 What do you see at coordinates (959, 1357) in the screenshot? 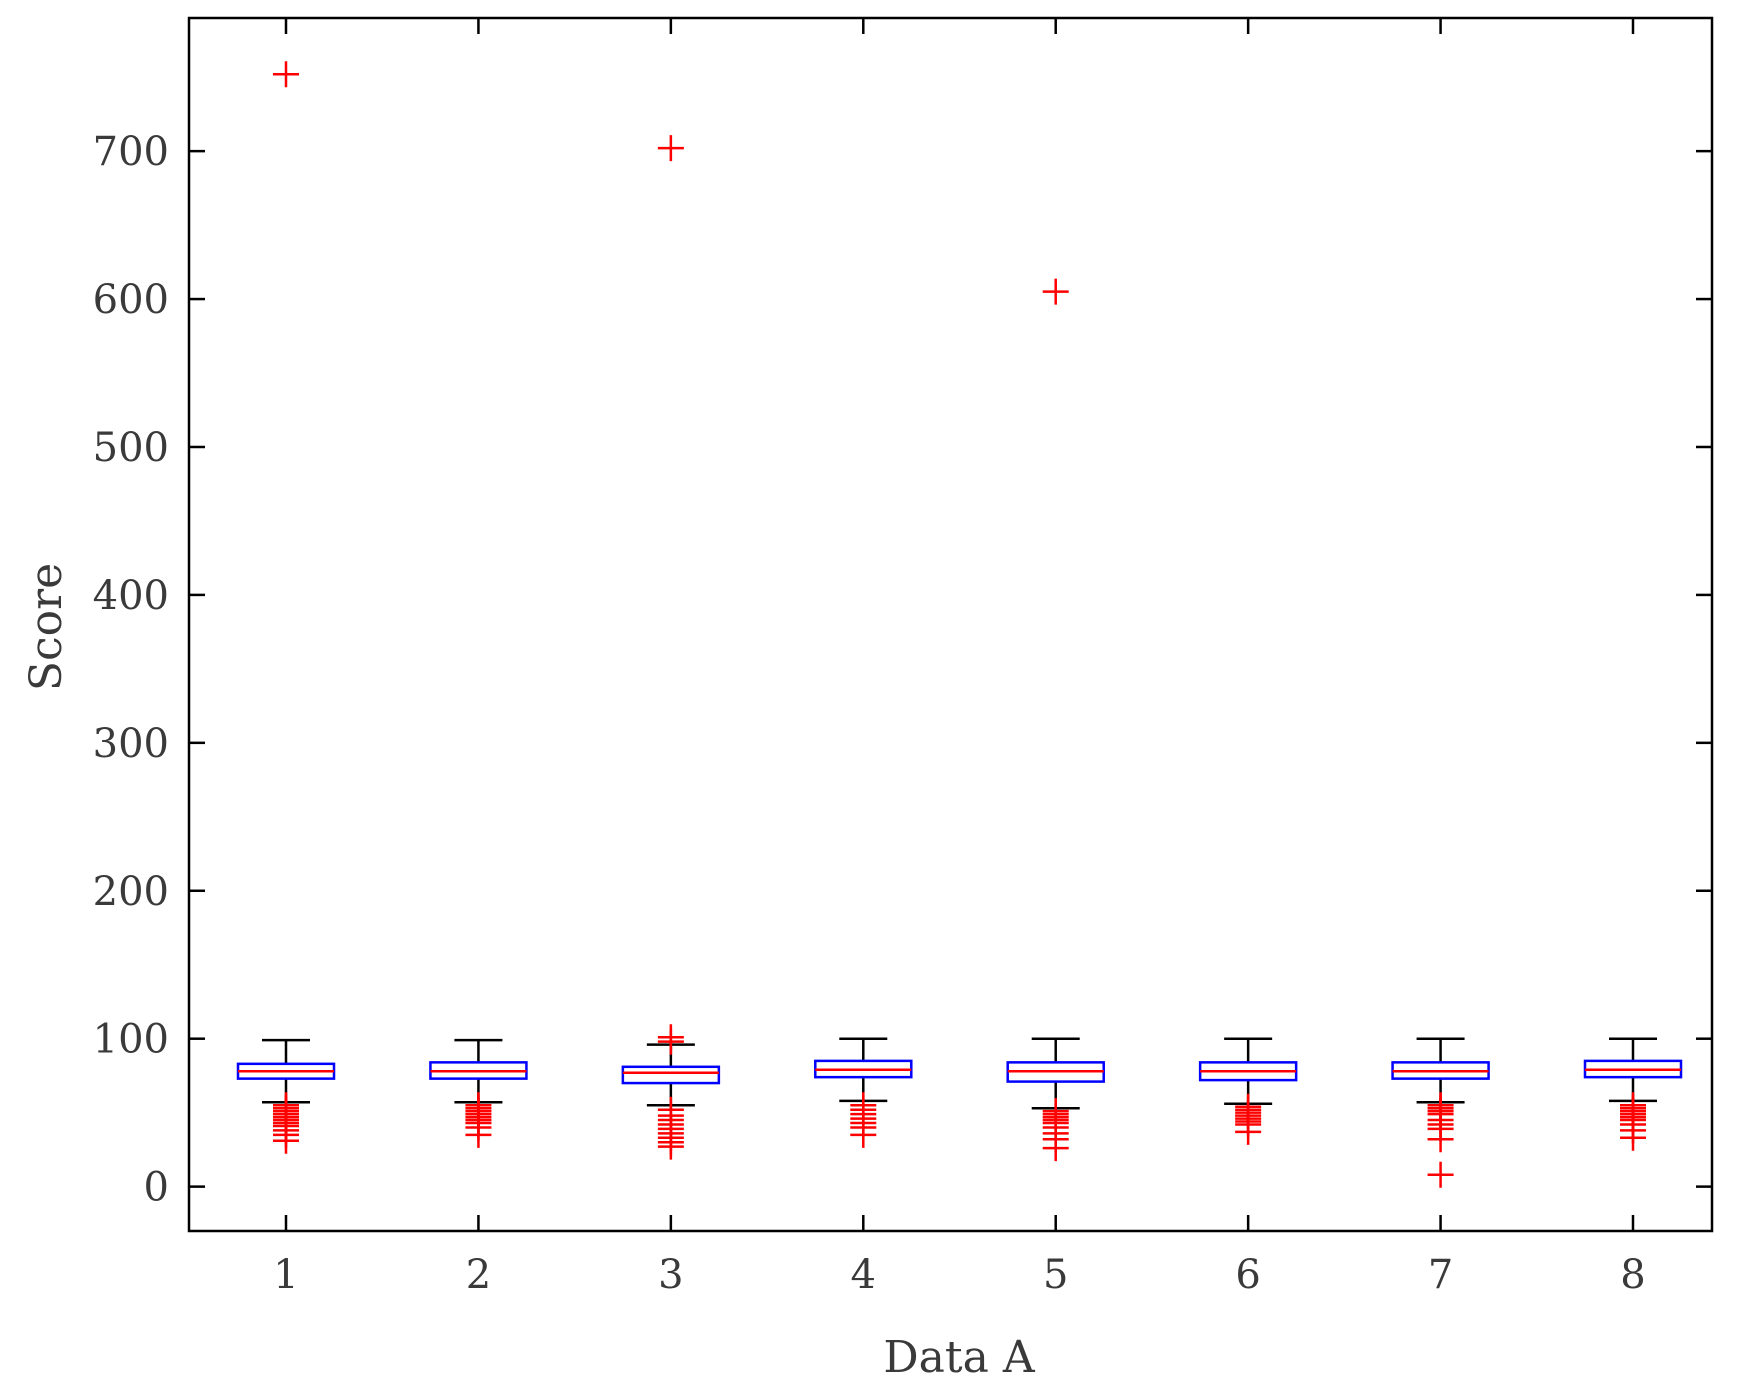
I see `x-axis-label: Data A` at bounding box center [959, 1357].